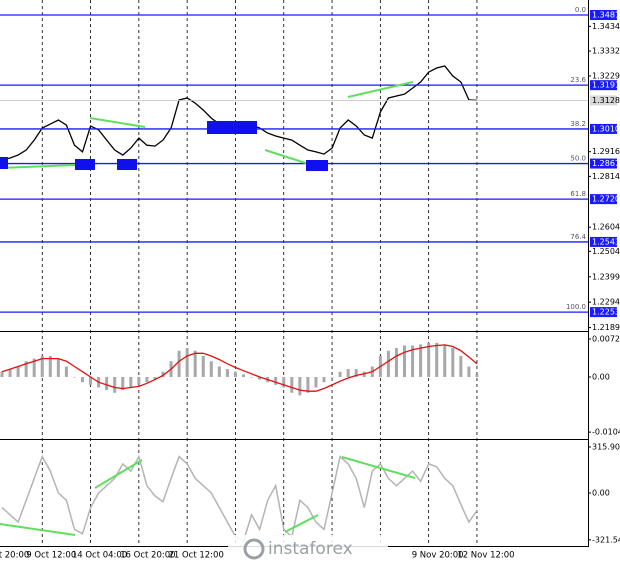  I want to click on y-tick-label: -0.01049, so click(606, 432).